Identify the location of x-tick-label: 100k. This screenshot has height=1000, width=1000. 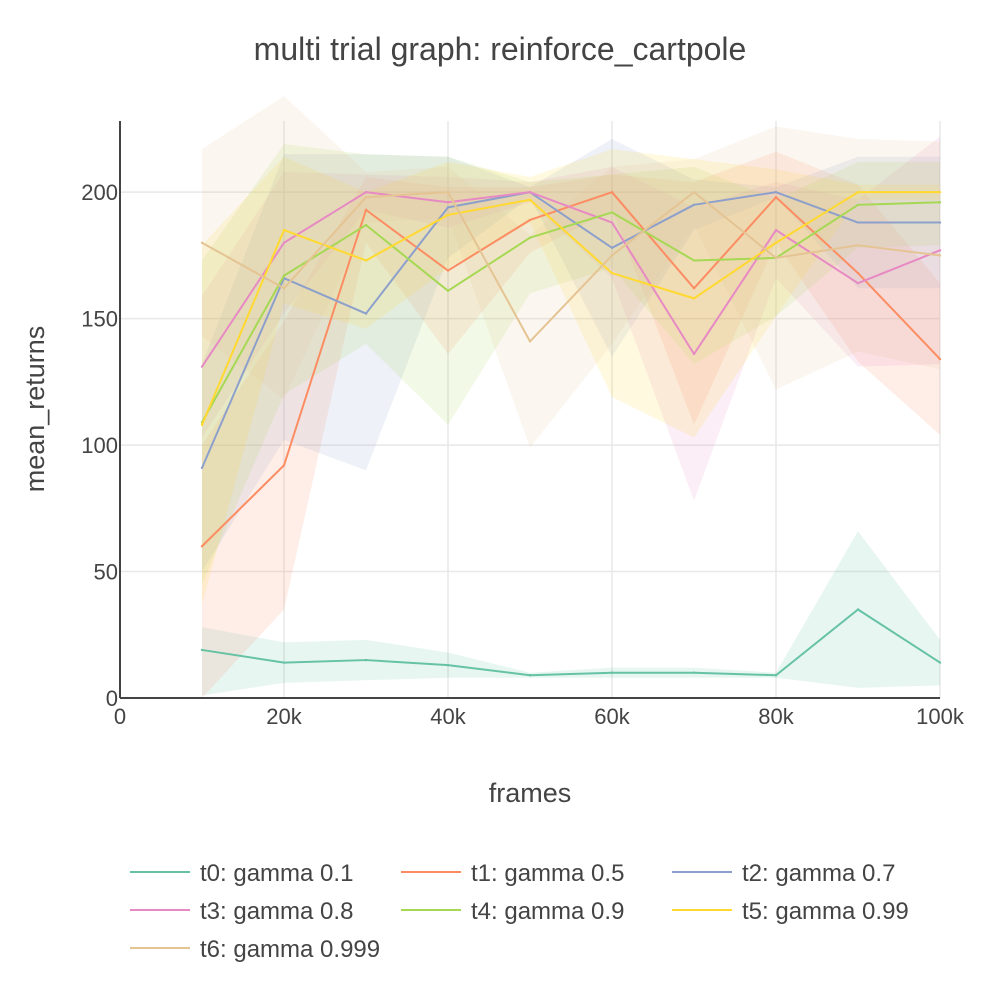
(940, 716).